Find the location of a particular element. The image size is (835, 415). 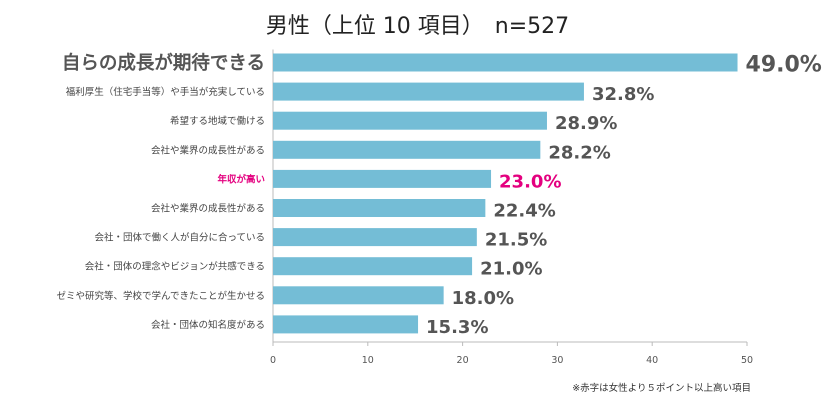

value-label: 49.0% is located at coordinates (784, 65).